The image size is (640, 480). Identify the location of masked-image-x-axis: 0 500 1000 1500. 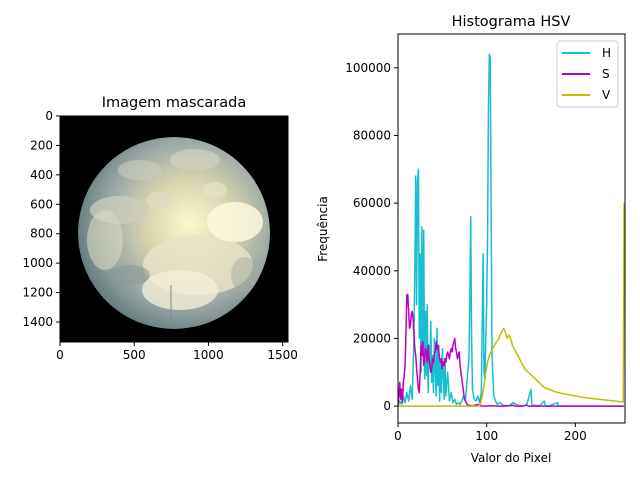
(177, 352).